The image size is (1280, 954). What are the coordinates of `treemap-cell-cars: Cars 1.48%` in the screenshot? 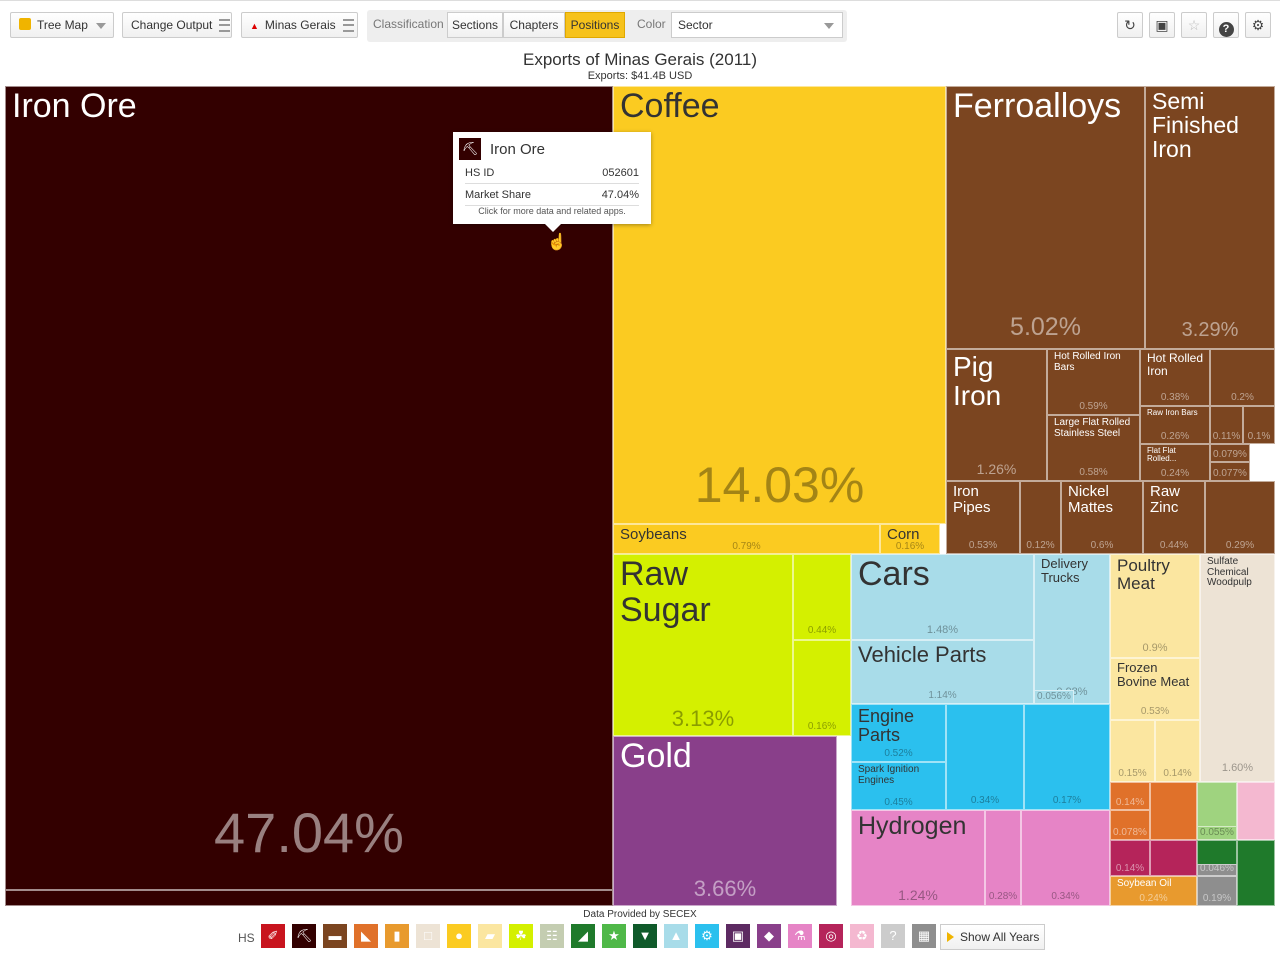 It's located at (942, 597).